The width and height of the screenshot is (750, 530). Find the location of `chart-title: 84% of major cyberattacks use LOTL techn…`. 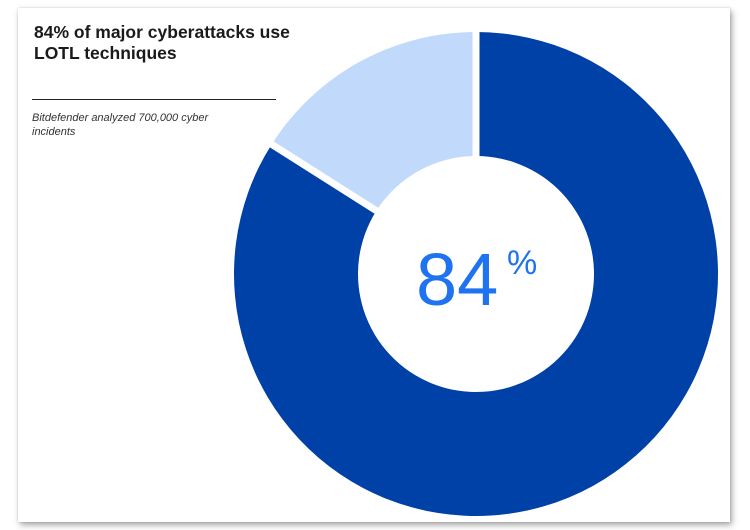

chart-title: 84% of major cyberattacks use LOTL techn… is located at coordinates (162, 42).